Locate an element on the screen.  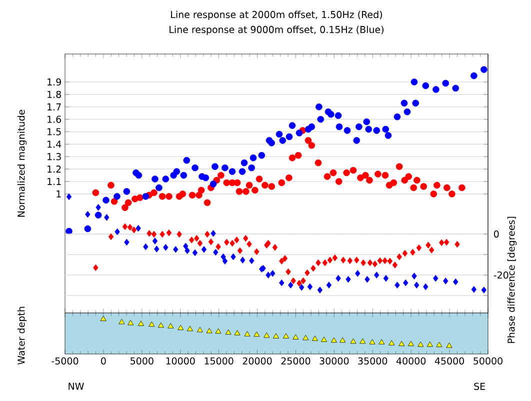
y-tick-label: 1.7 is located at coordinates (54, 106).